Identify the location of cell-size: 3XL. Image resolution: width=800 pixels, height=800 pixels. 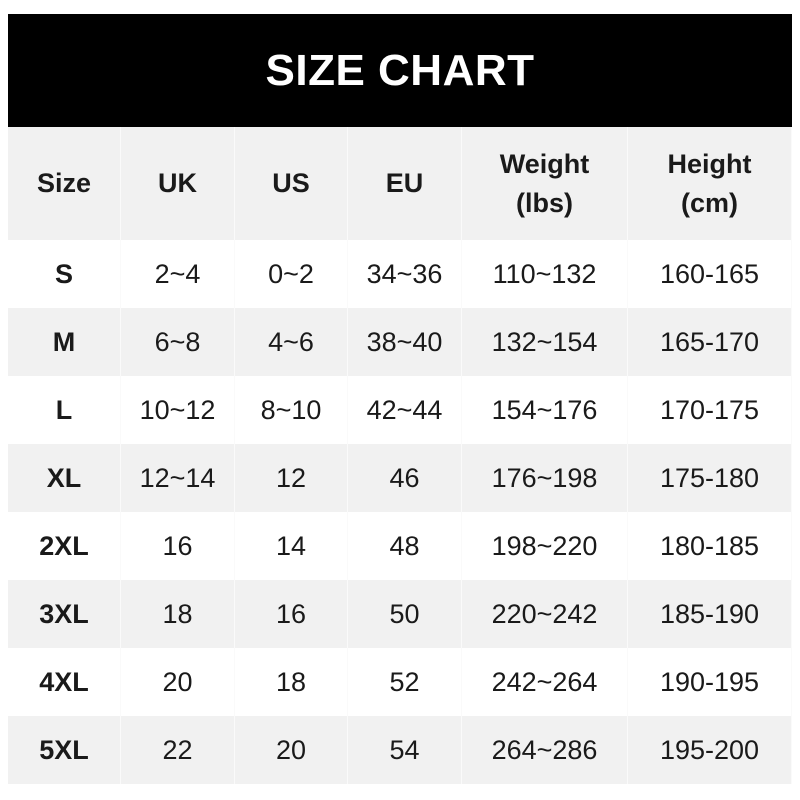
(64, 614).